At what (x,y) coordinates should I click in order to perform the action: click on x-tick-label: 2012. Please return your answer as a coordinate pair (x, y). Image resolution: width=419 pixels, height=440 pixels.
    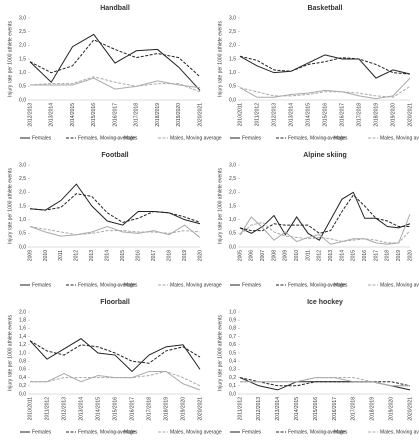
    Looking at the image, I should click on (320, 255).